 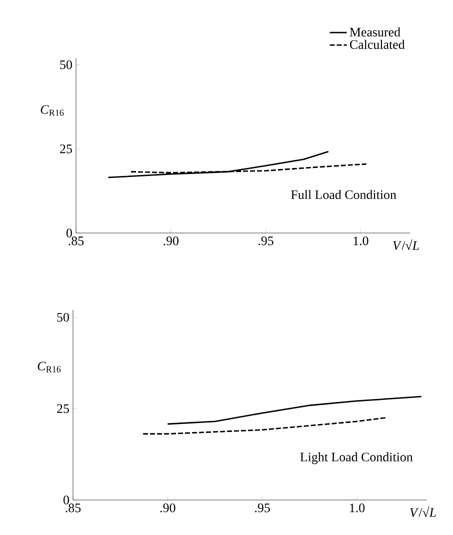 I want to click on legend-label: Calculated, so click(x=377, y=44).